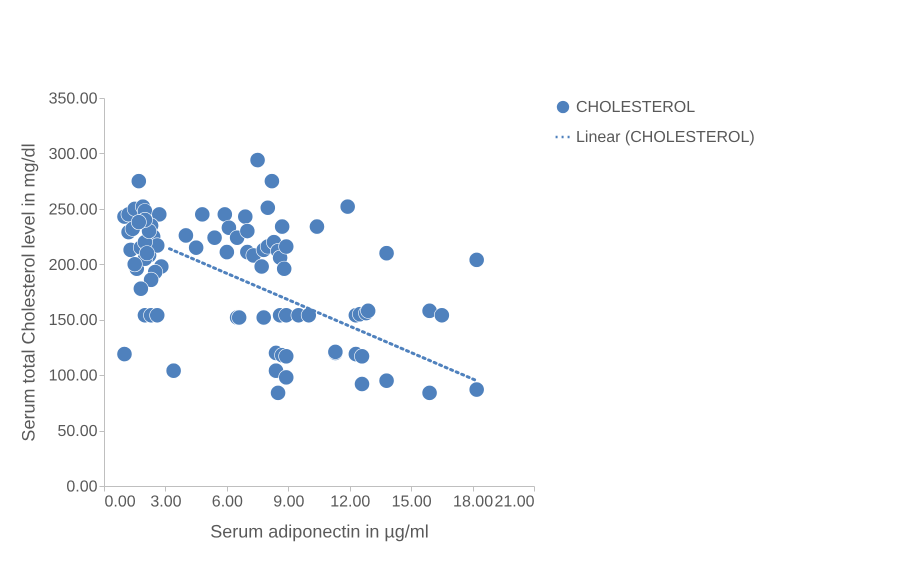 The width and height of the screenshot is (921, 581). What do you see at coordinates (28, 292) in the screenshot?
I see `y-axis-title: Serum total Cholesterol level in mg/dl` at bounding box center [28, 292].